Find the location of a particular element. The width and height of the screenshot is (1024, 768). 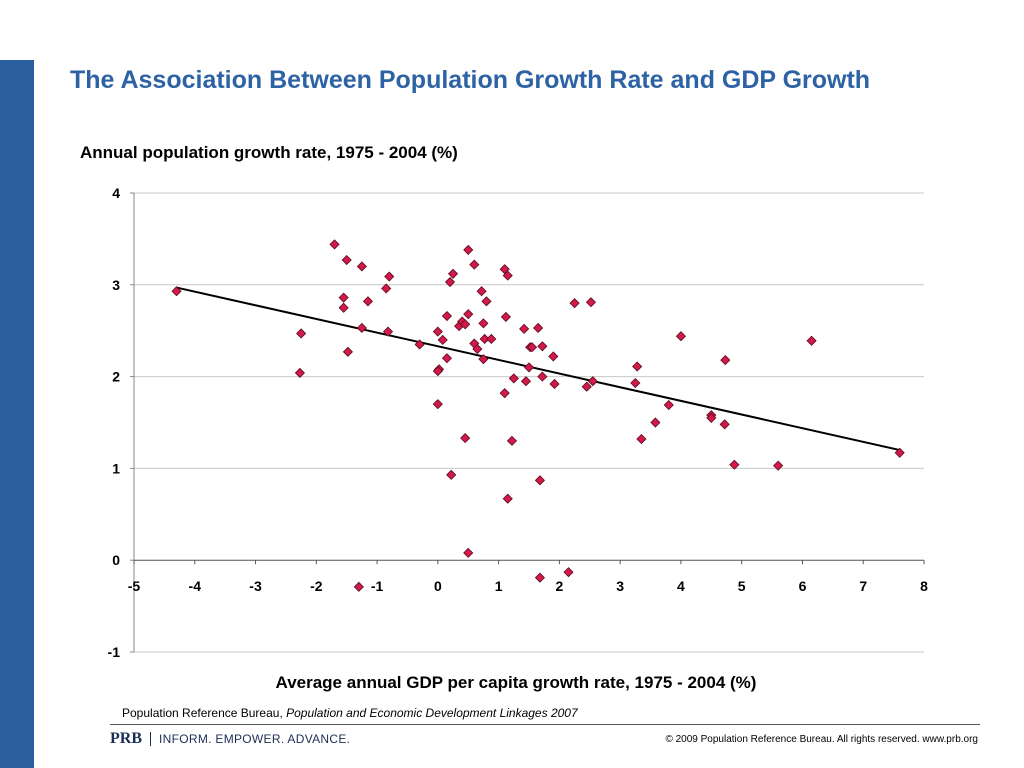

x-tick-label: -4 is located at coordinates (195, 586).